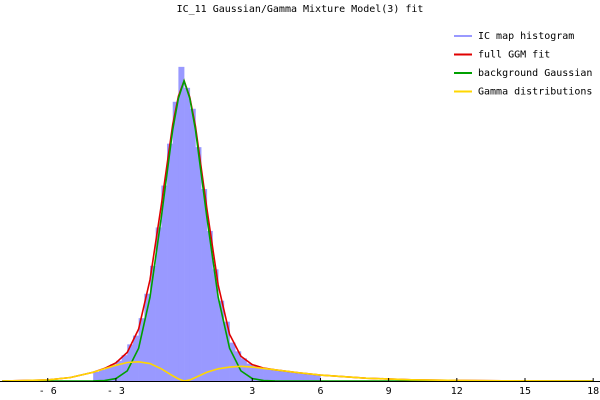 The image size is (600, 400). Describe the element at coordinates (526, 36) in the screenshot. I see `legend-label: IC map histogram` at that location.